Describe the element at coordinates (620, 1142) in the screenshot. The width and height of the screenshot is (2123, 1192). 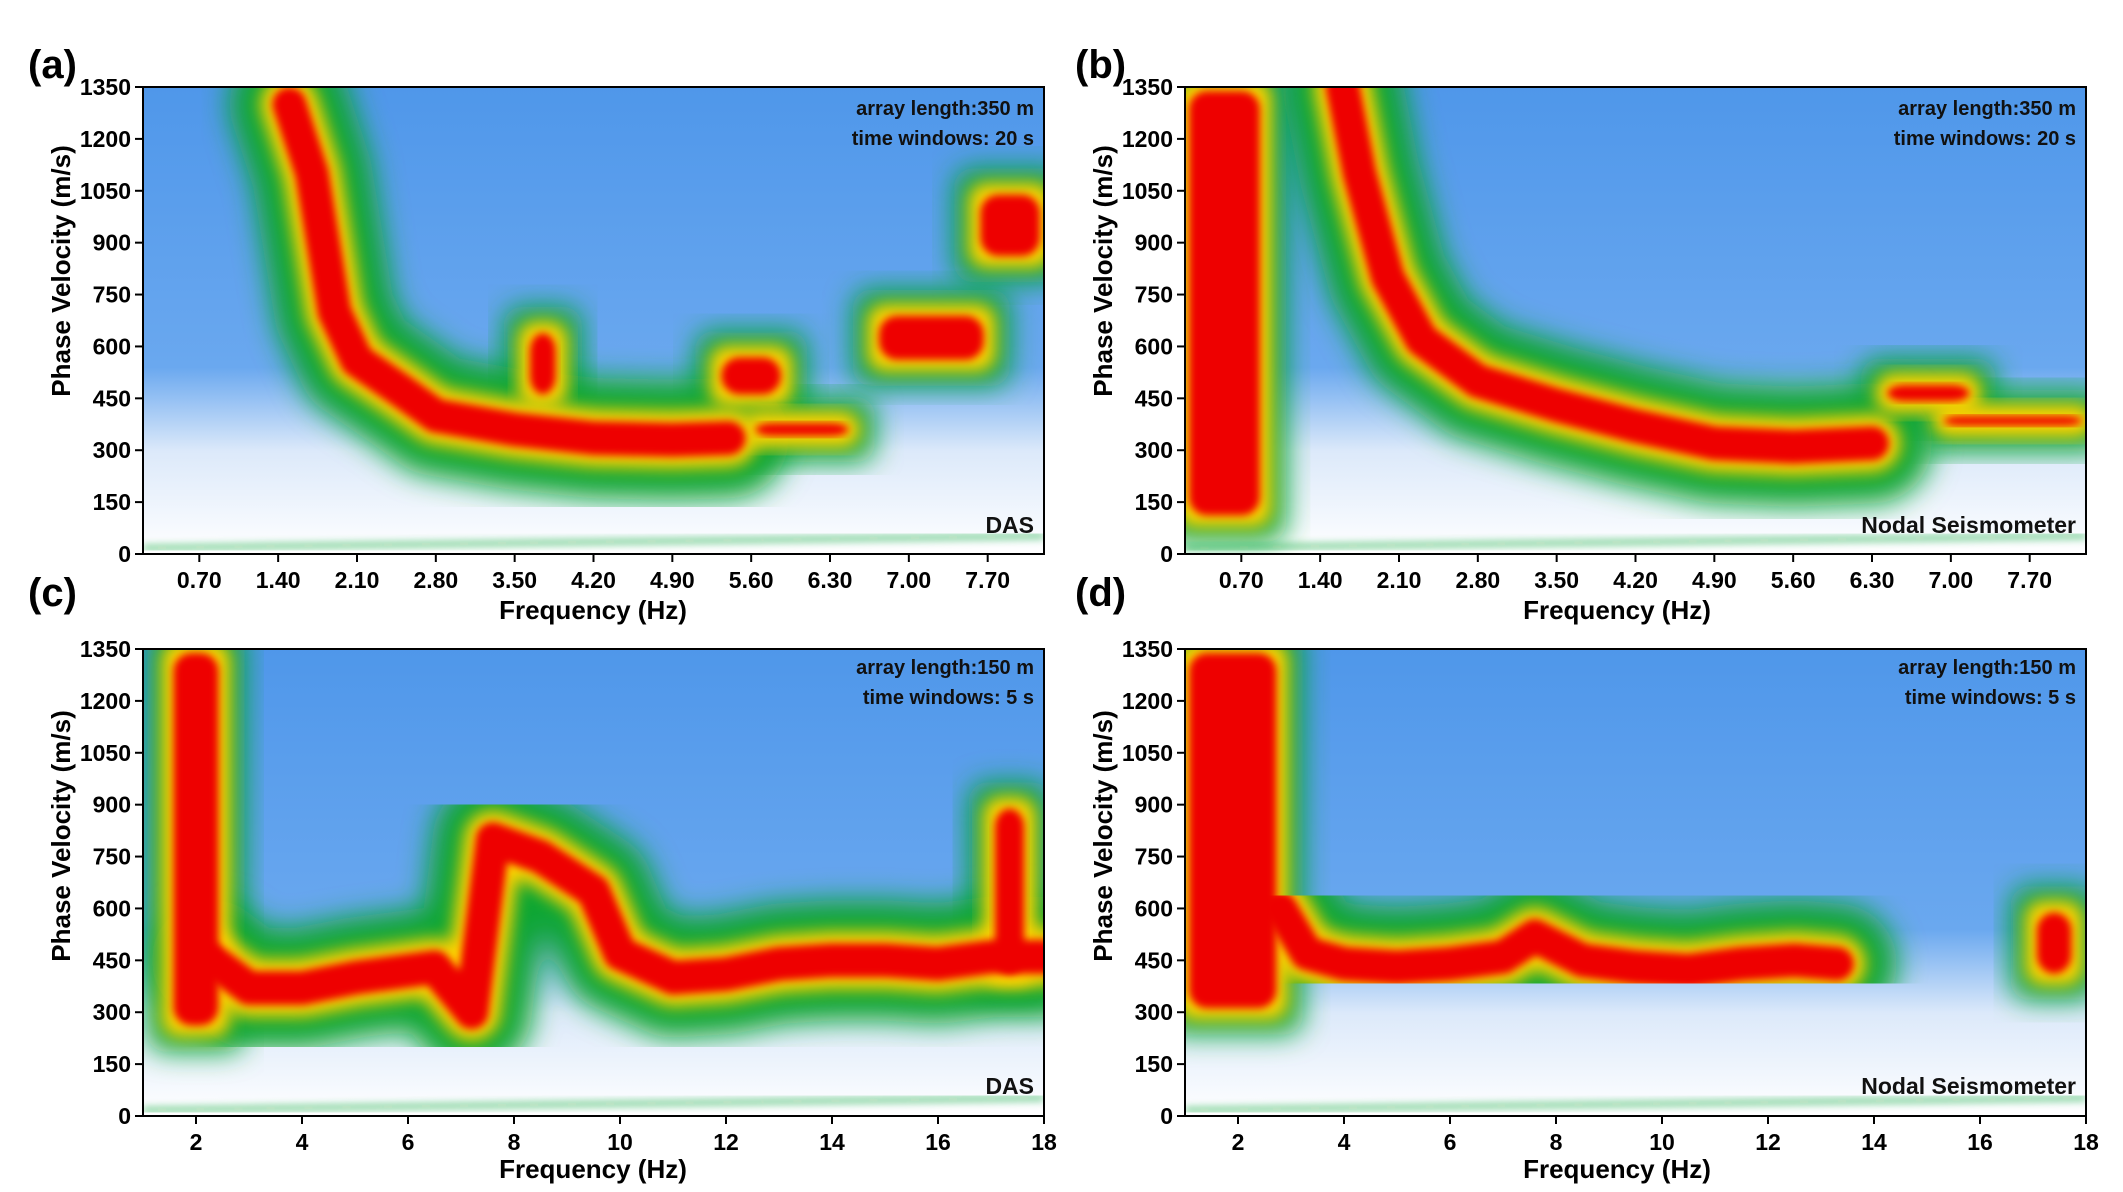
I see `x-tick-label: 10` at that location.